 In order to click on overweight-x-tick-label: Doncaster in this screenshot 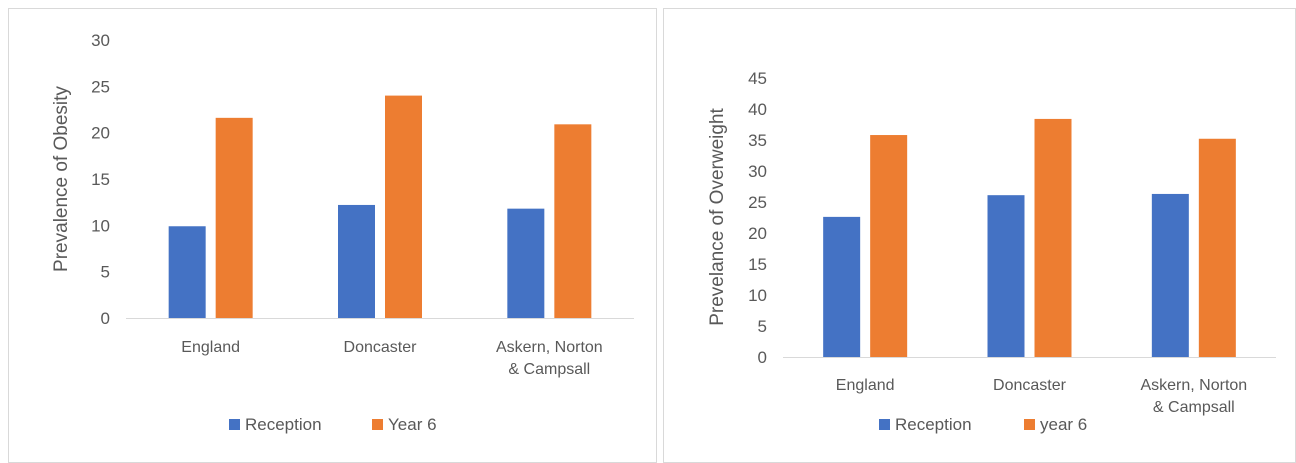, I will do `click(1030, 385)`.